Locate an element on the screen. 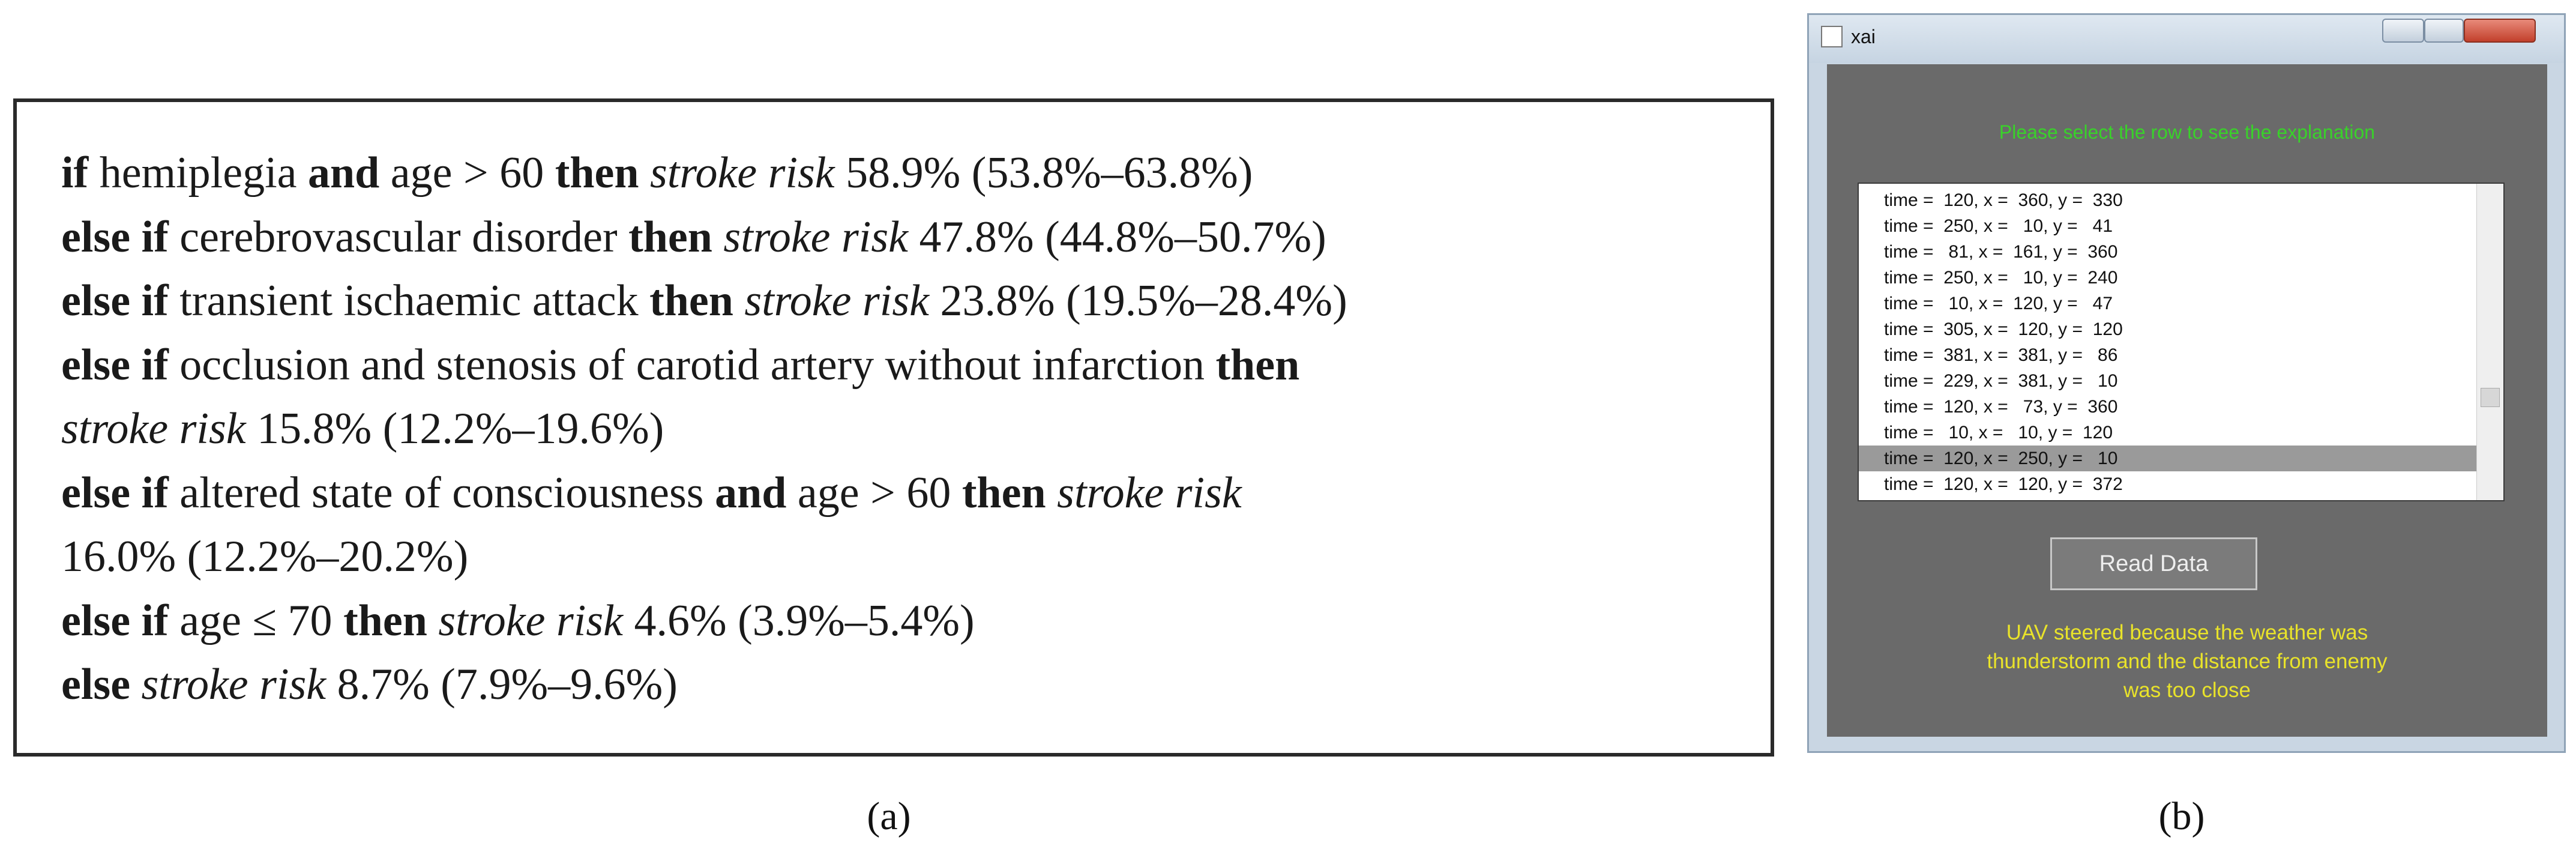 Image resolution: width=2576 pixels, height=852 pixels. explanation-line: was too close is located at coordinates (2187, 690).